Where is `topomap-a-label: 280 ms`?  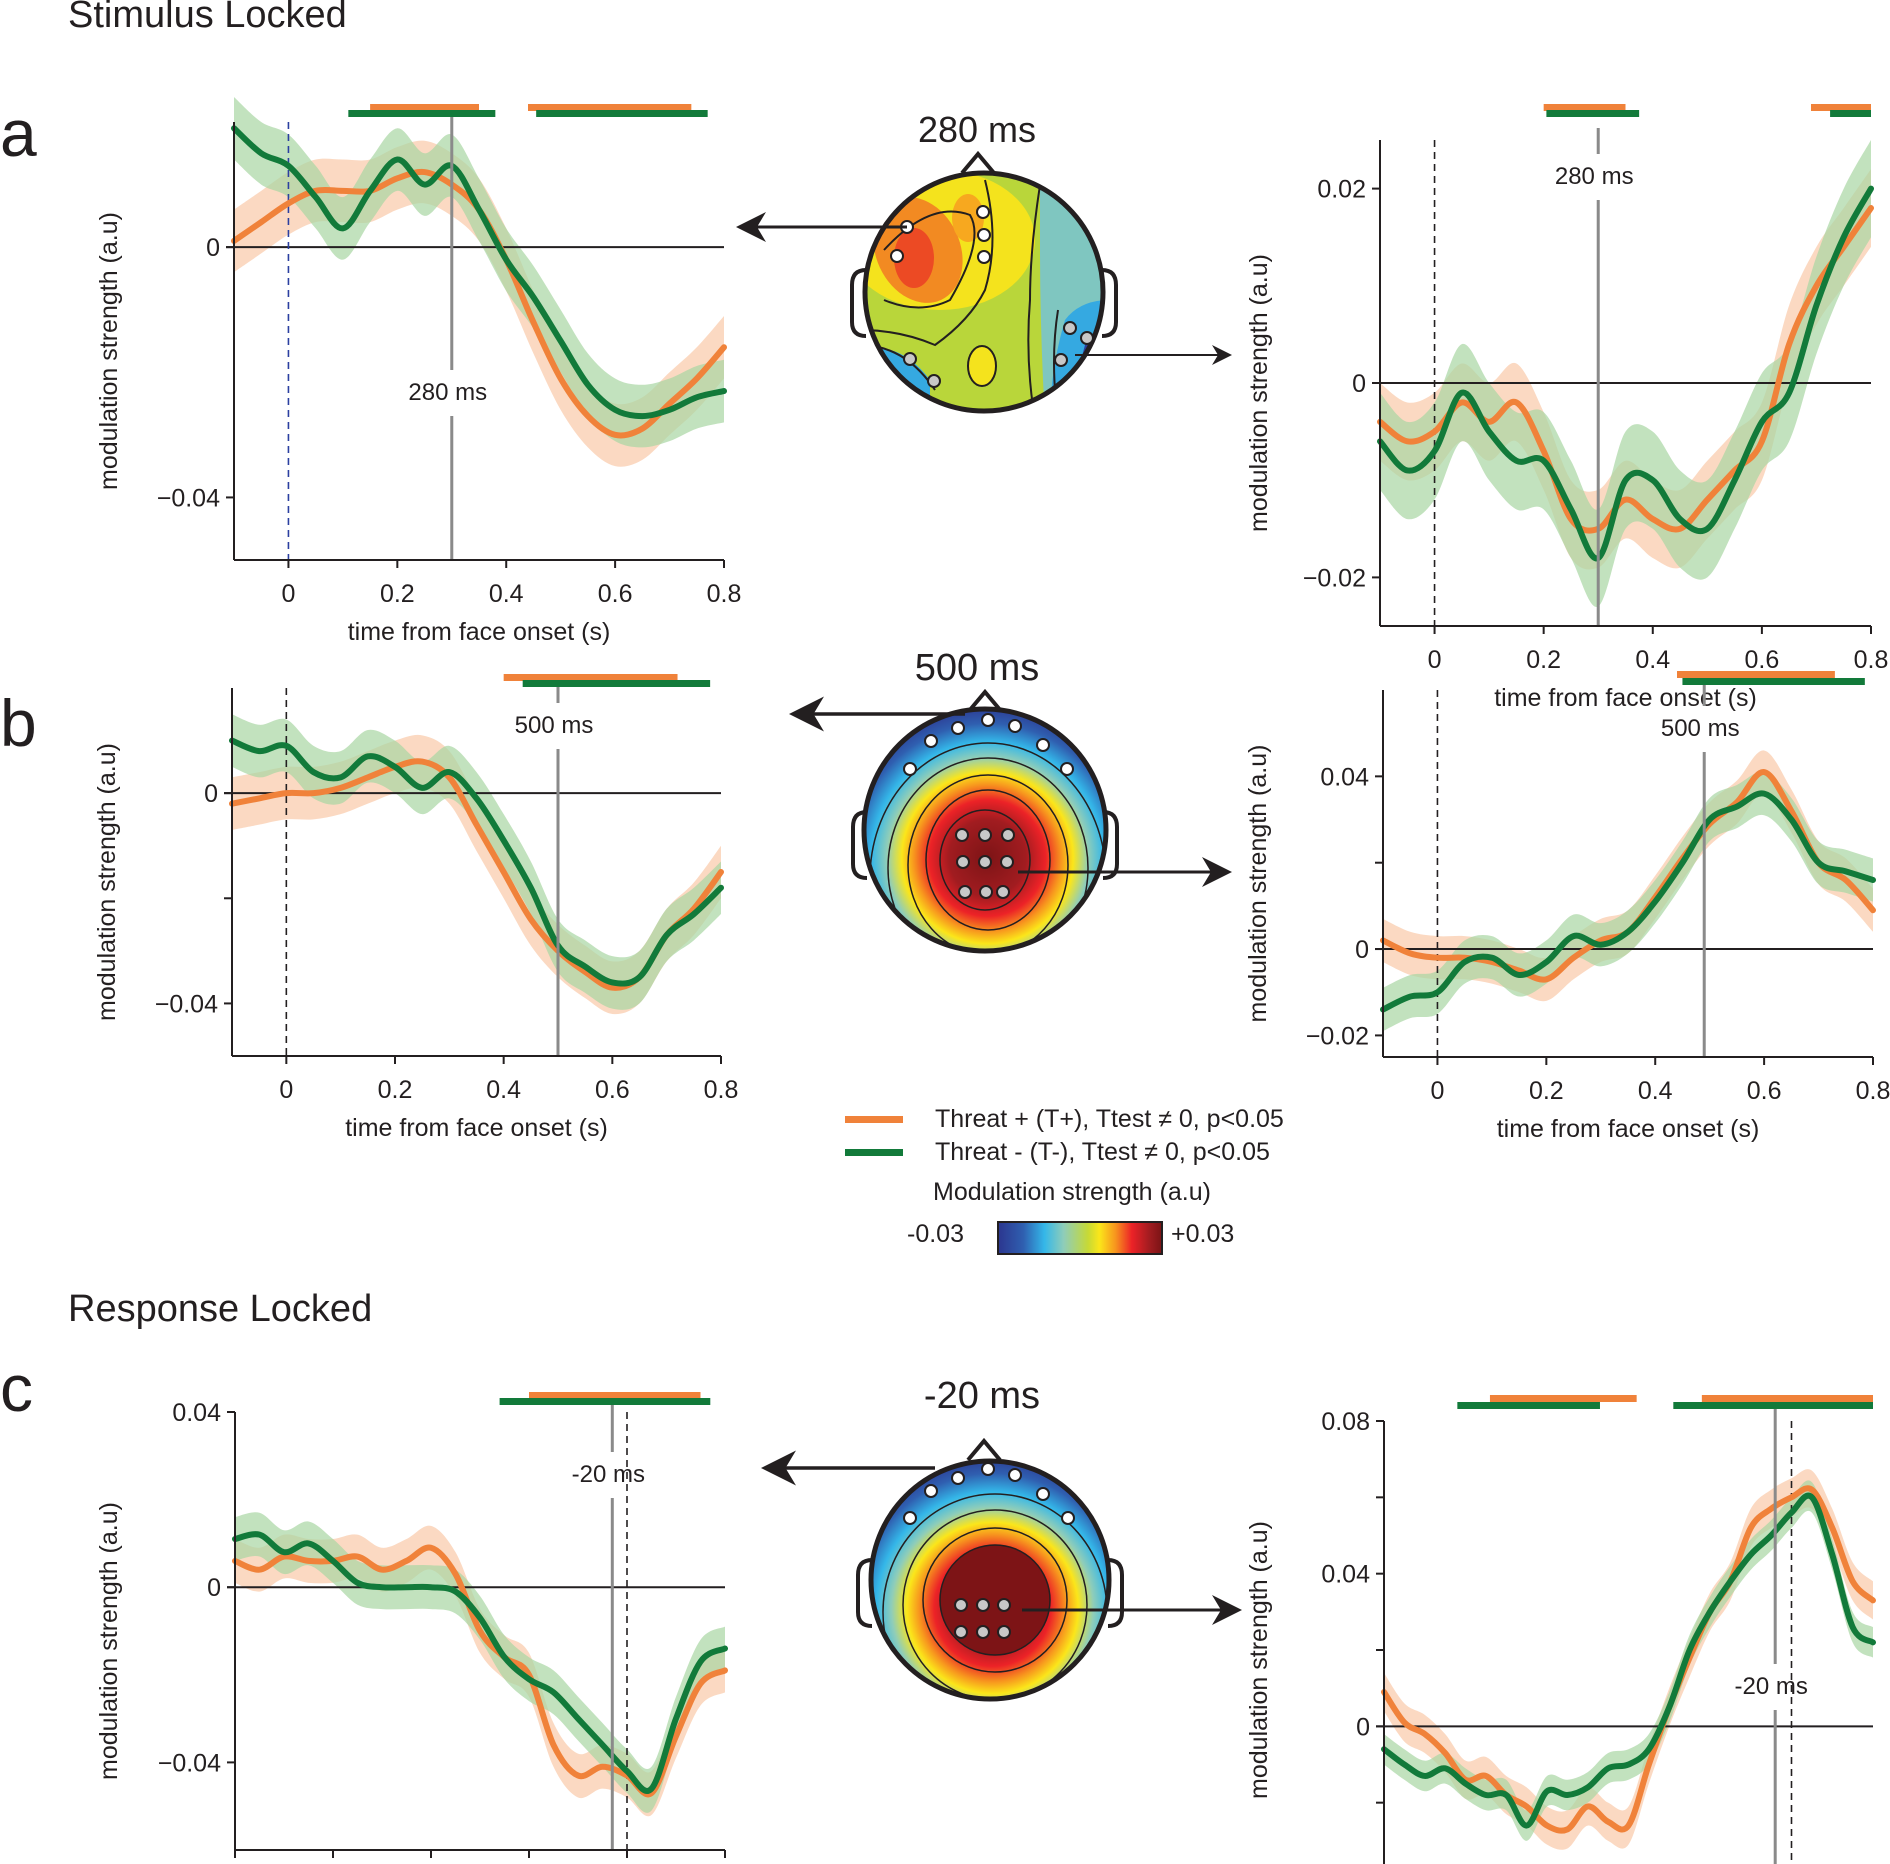
topomap-a-label: 280 ms is located at coordinates (977, 129).